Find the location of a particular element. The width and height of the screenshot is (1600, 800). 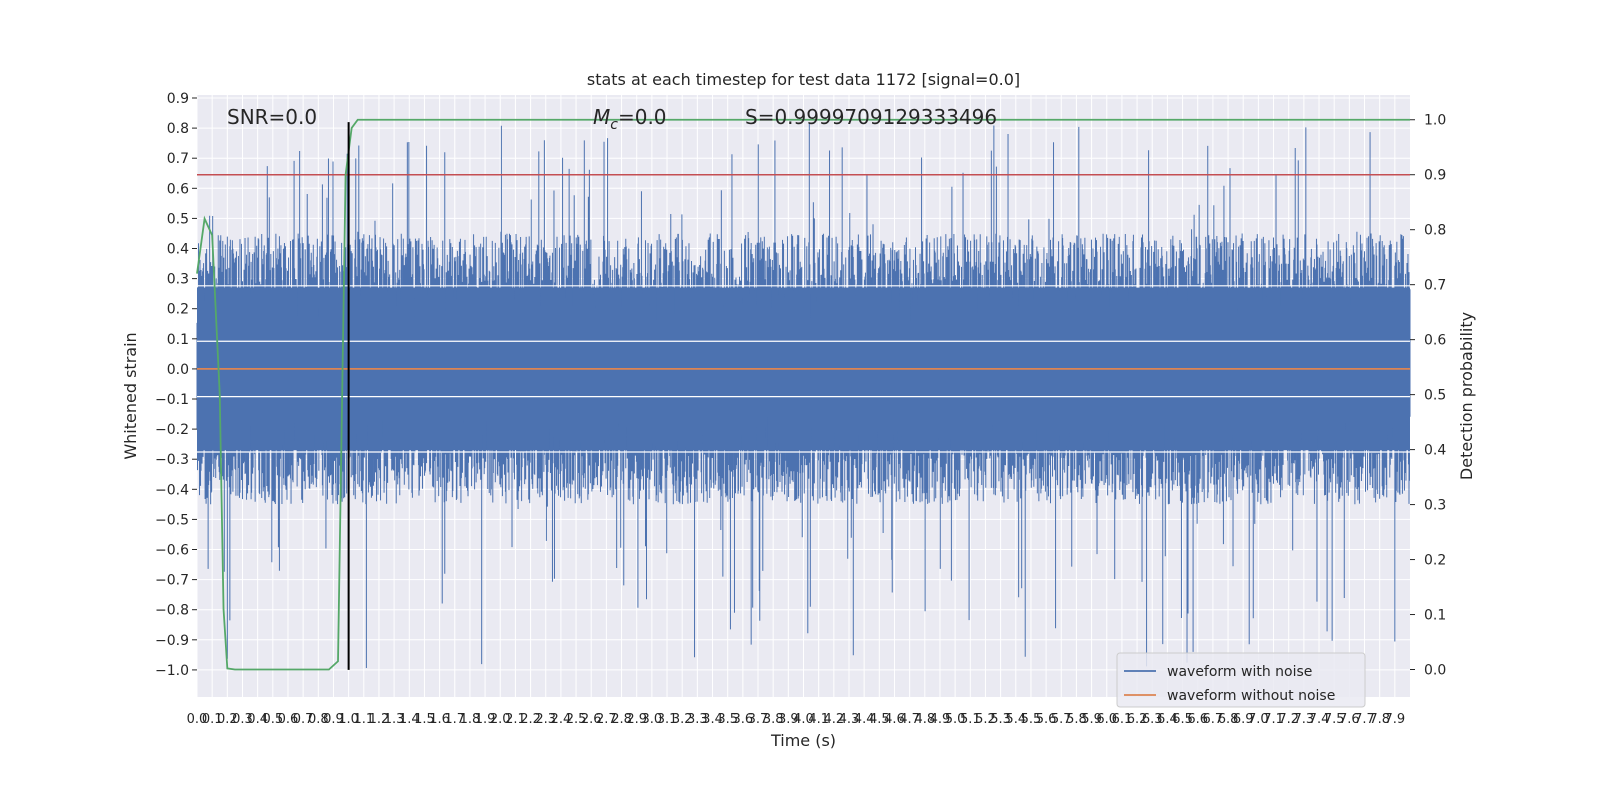

x-tick-label: 1.0 is located at coordinates (348, 719).